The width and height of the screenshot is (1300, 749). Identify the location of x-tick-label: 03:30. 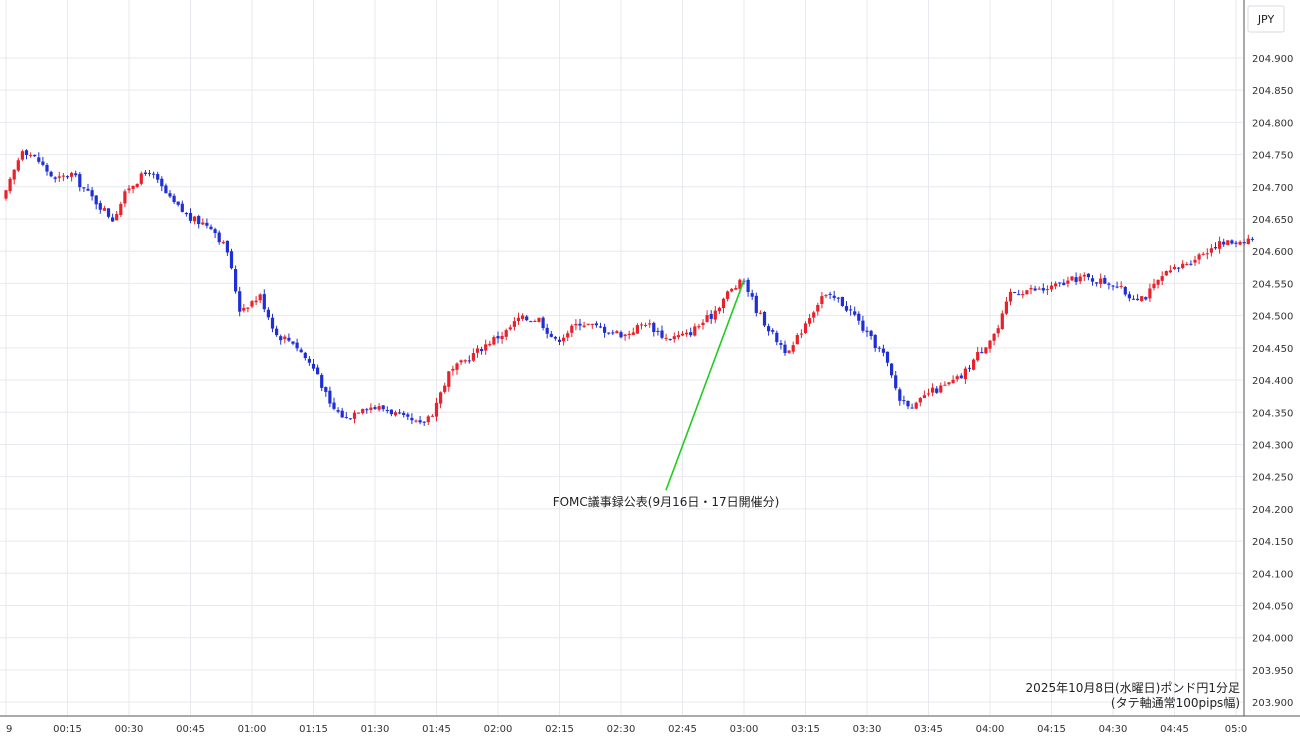
(867, 729).